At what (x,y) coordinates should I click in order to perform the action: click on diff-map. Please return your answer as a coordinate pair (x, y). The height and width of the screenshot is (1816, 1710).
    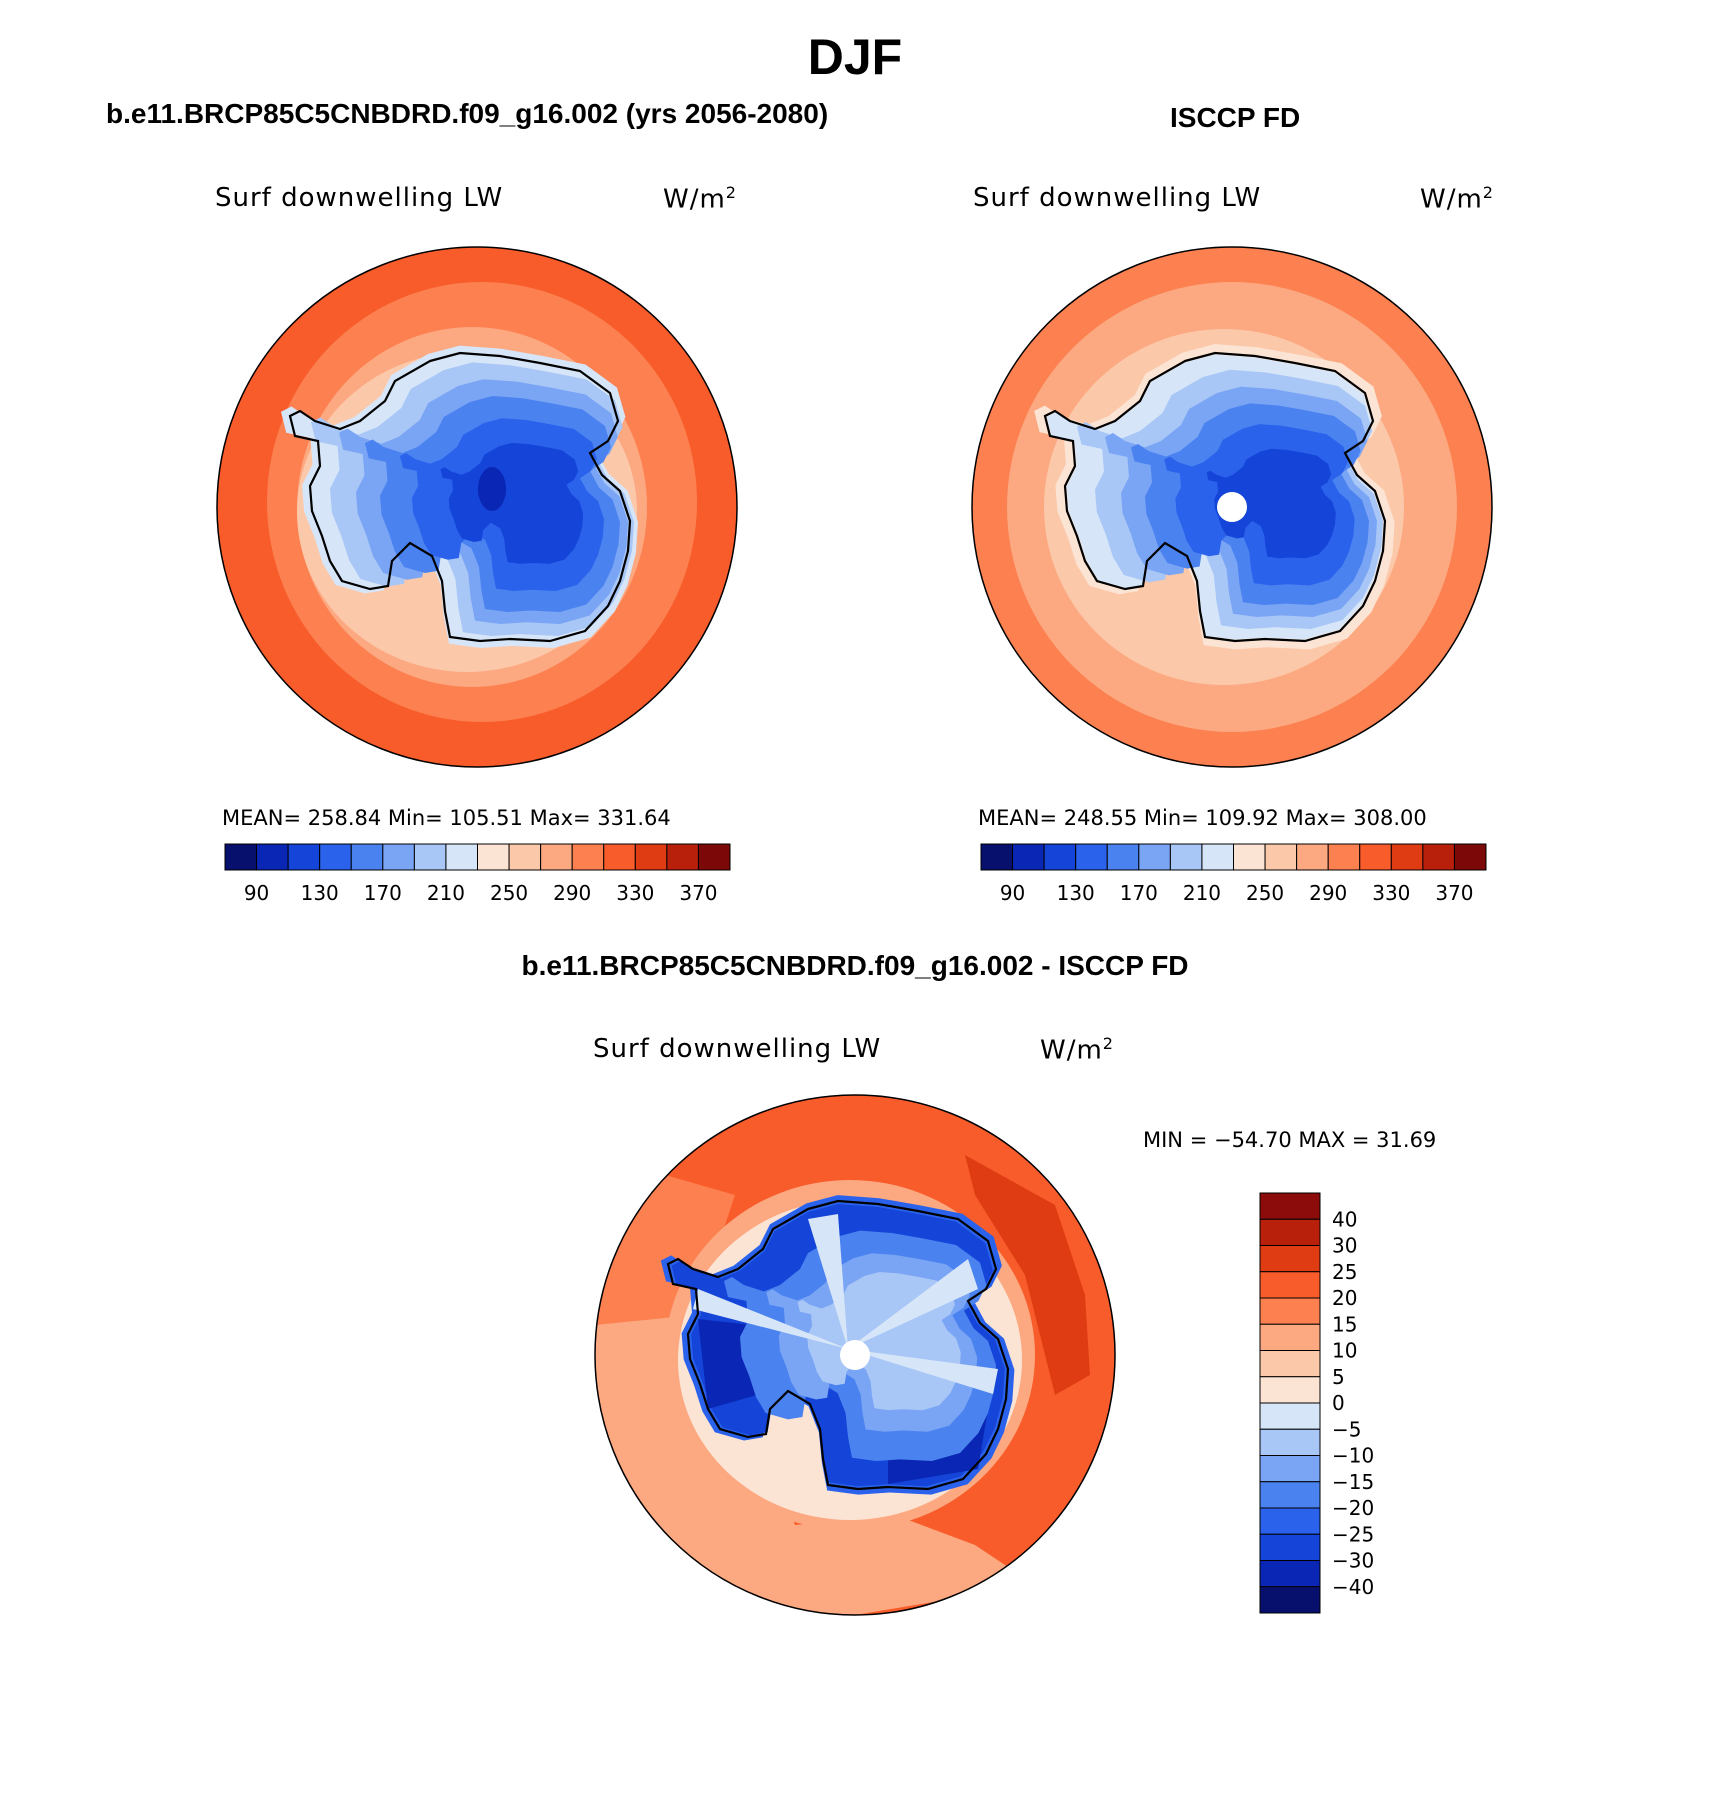
    Looking at the image, I should click on (855, 1355).